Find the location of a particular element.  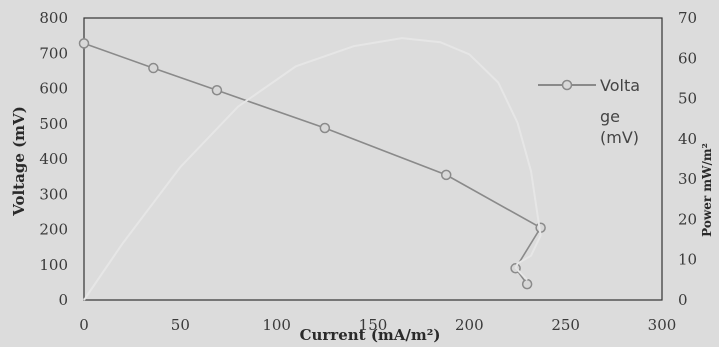

y-axis-title: Voltage (mV) is located at coordinates (19, 161).